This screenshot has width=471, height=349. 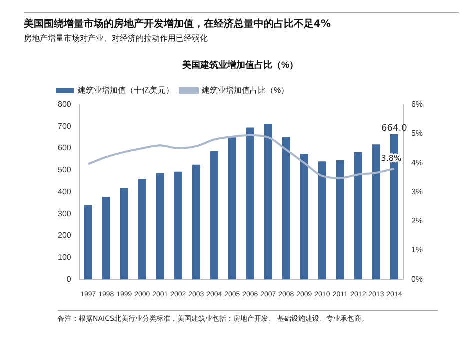 What do you see at coordinates (65, 191) in the screenshot?
I see `y-tick-label: 400` at bounding box center [65, 191].